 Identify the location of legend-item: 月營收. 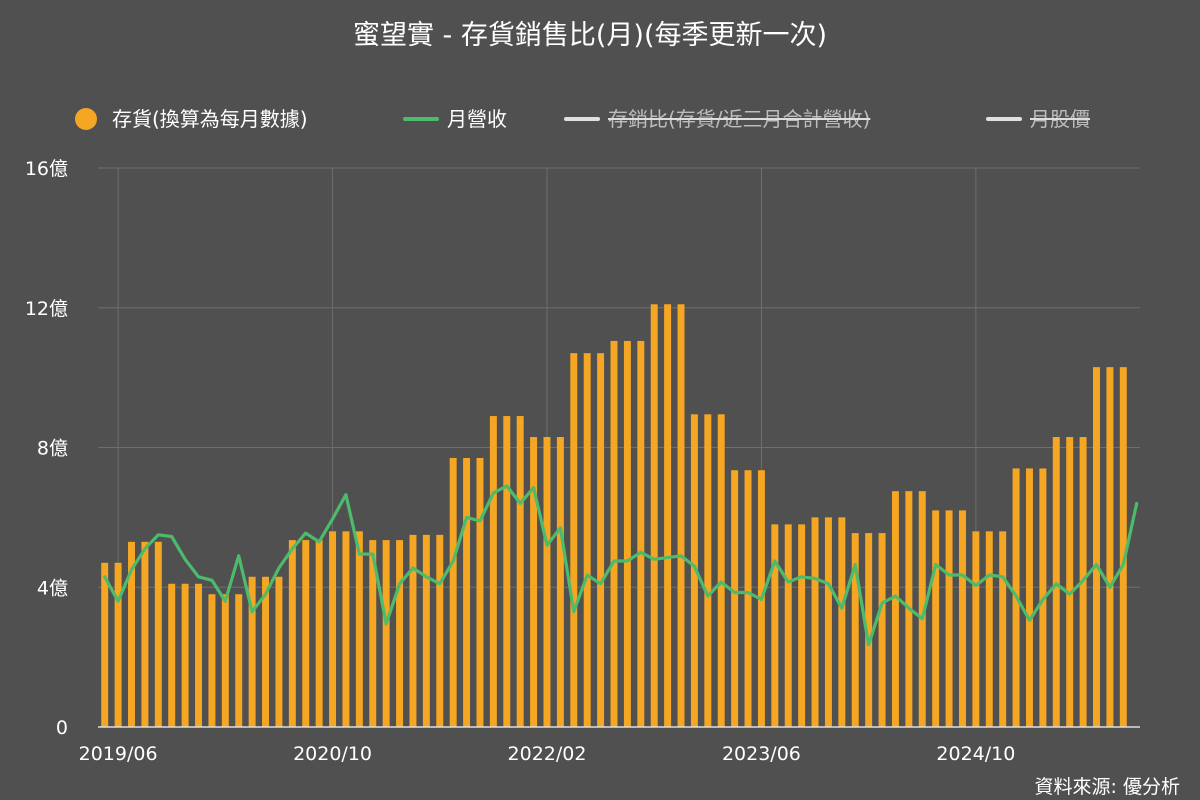
(455, 119).